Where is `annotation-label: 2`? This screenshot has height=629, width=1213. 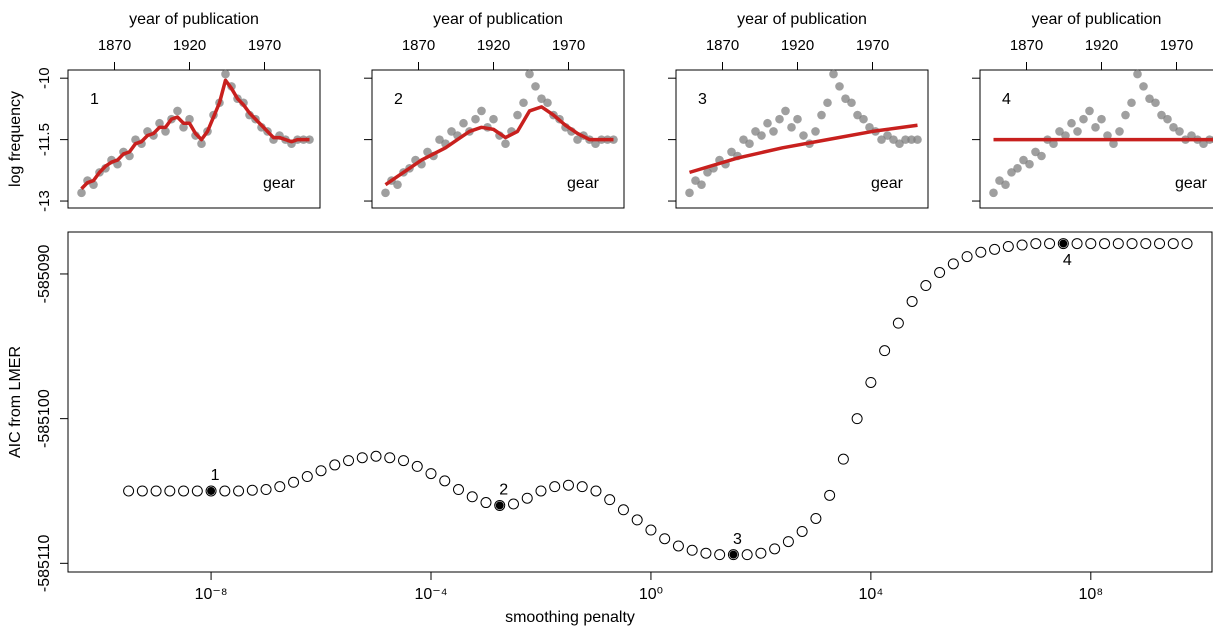
annotation-label: 2 is located at coordinates (503, 490).